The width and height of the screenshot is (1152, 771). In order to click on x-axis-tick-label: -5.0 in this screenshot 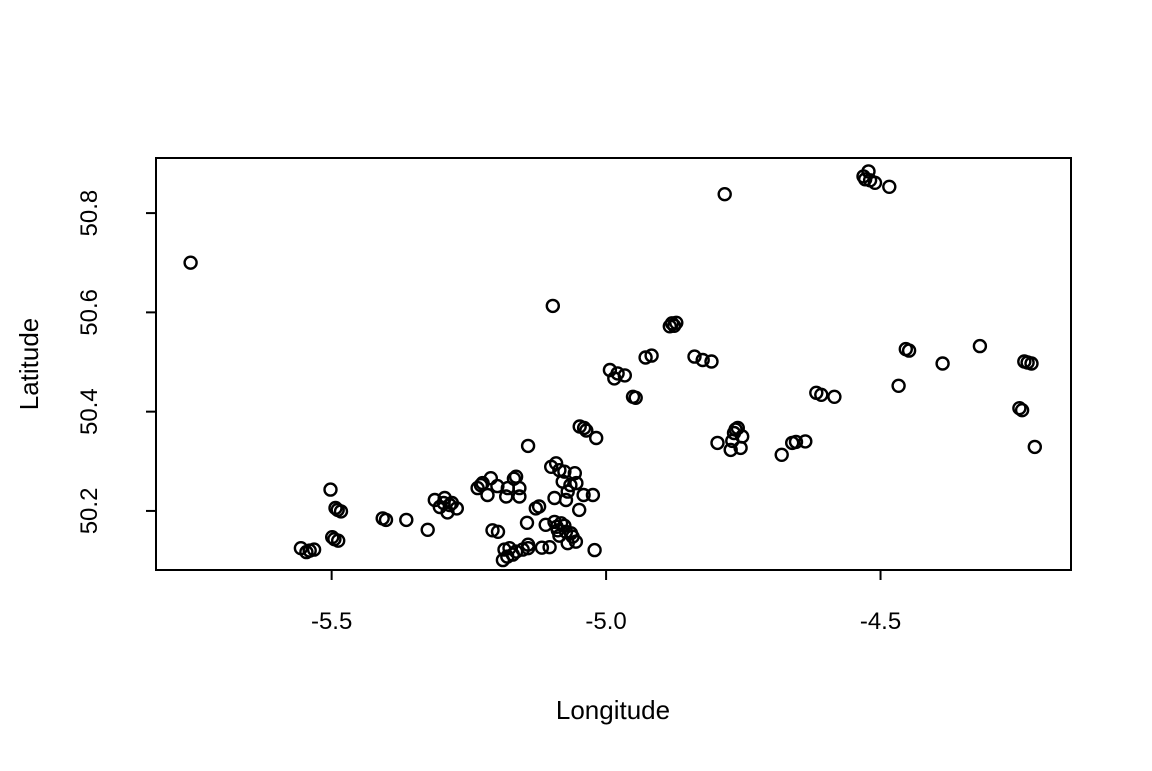, I will do `click(605, 621)`.